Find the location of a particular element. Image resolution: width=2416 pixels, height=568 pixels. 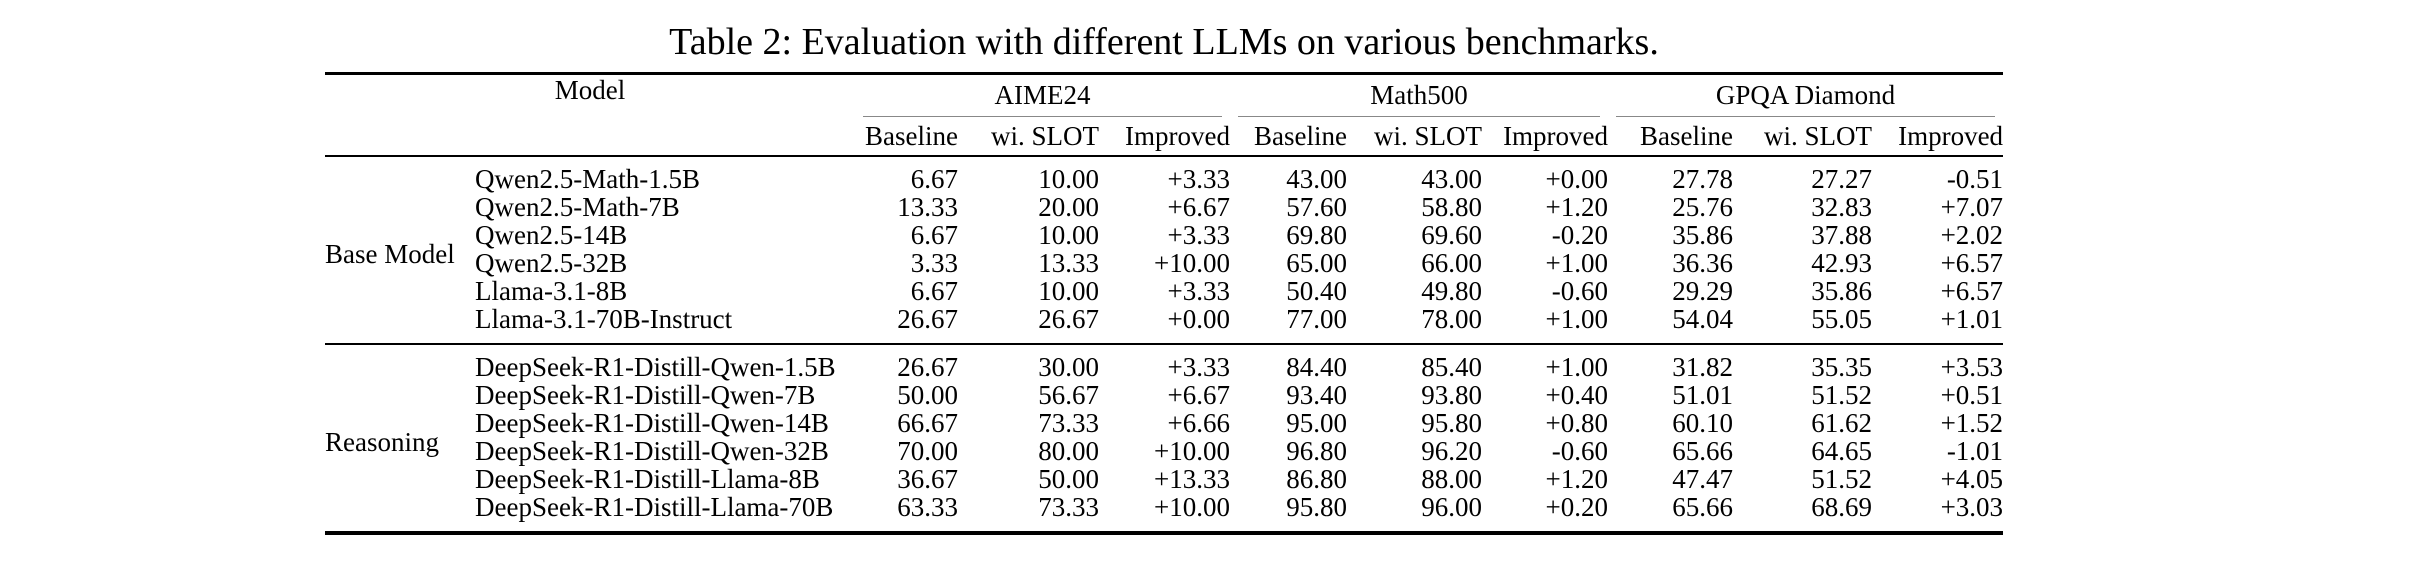

math500-value-cell: 96.20 is located at coordinates (1452, 451).